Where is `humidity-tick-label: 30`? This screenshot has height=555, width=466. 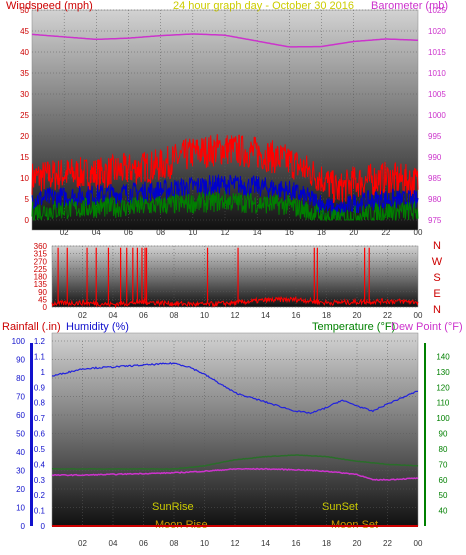
humidity-tick-label: 30 is located at coordinates (20, 471).